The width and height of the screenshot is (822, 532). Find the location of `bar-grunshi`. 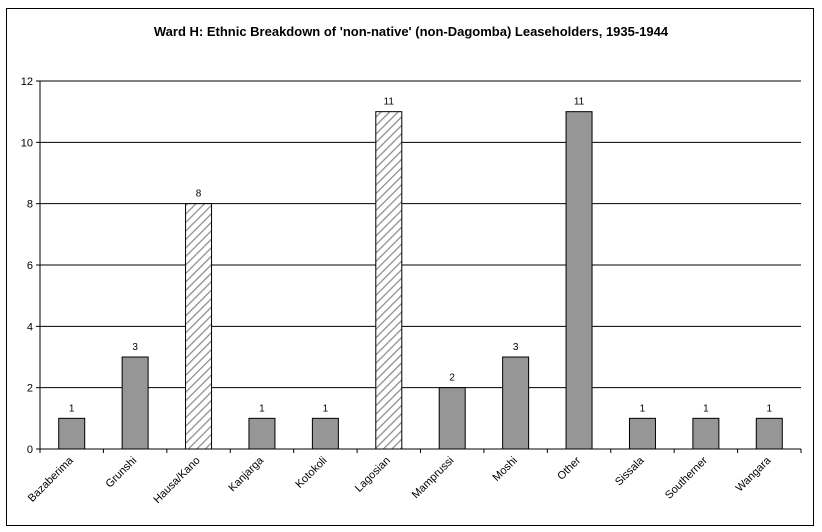

bar-grunshi is located at coordinates (135, 403).